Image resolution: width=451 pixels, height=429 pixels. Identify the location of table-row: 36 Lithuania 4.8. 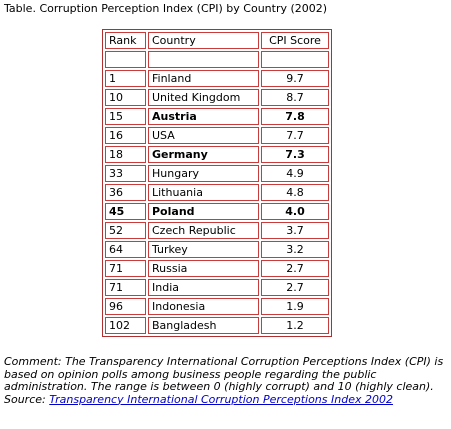
(217, 192).